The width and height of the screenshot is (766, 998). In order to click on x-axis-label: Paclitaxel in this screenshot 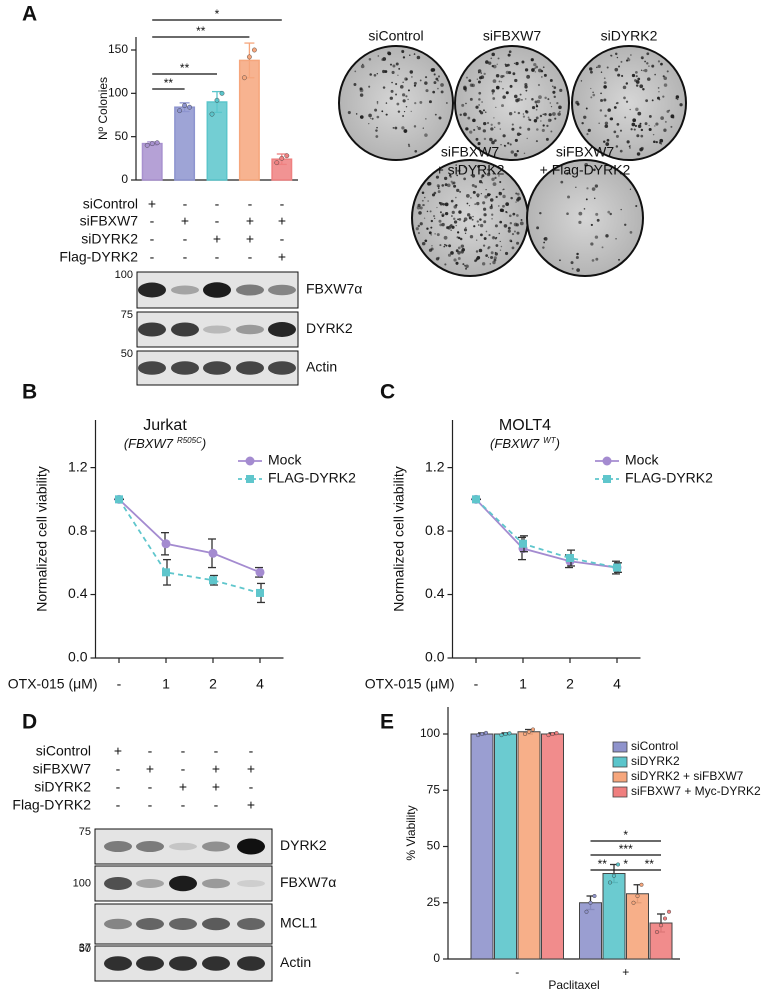, I will do `click(573, 985)`.